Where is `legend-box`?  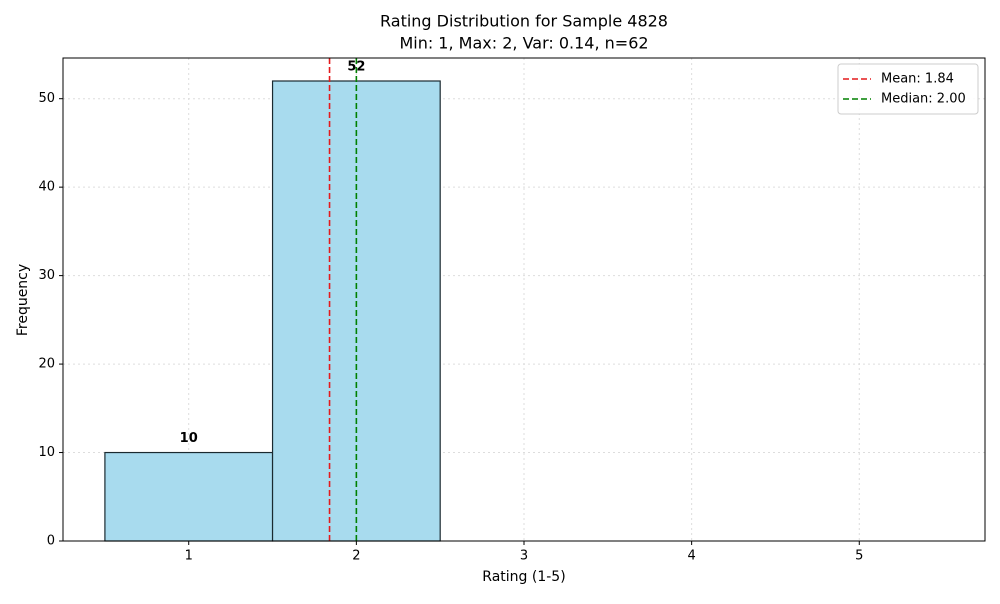
legend-box is located at coordinates (908, 89).